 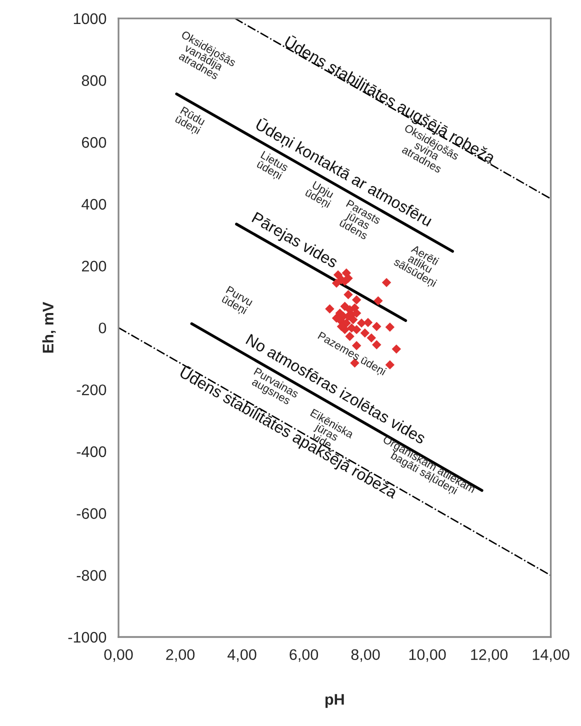 What do you see at coordinates (489, 655) in the screenshot?
I see `x-tick-label: 12,00` at bounding box center [489, 655].